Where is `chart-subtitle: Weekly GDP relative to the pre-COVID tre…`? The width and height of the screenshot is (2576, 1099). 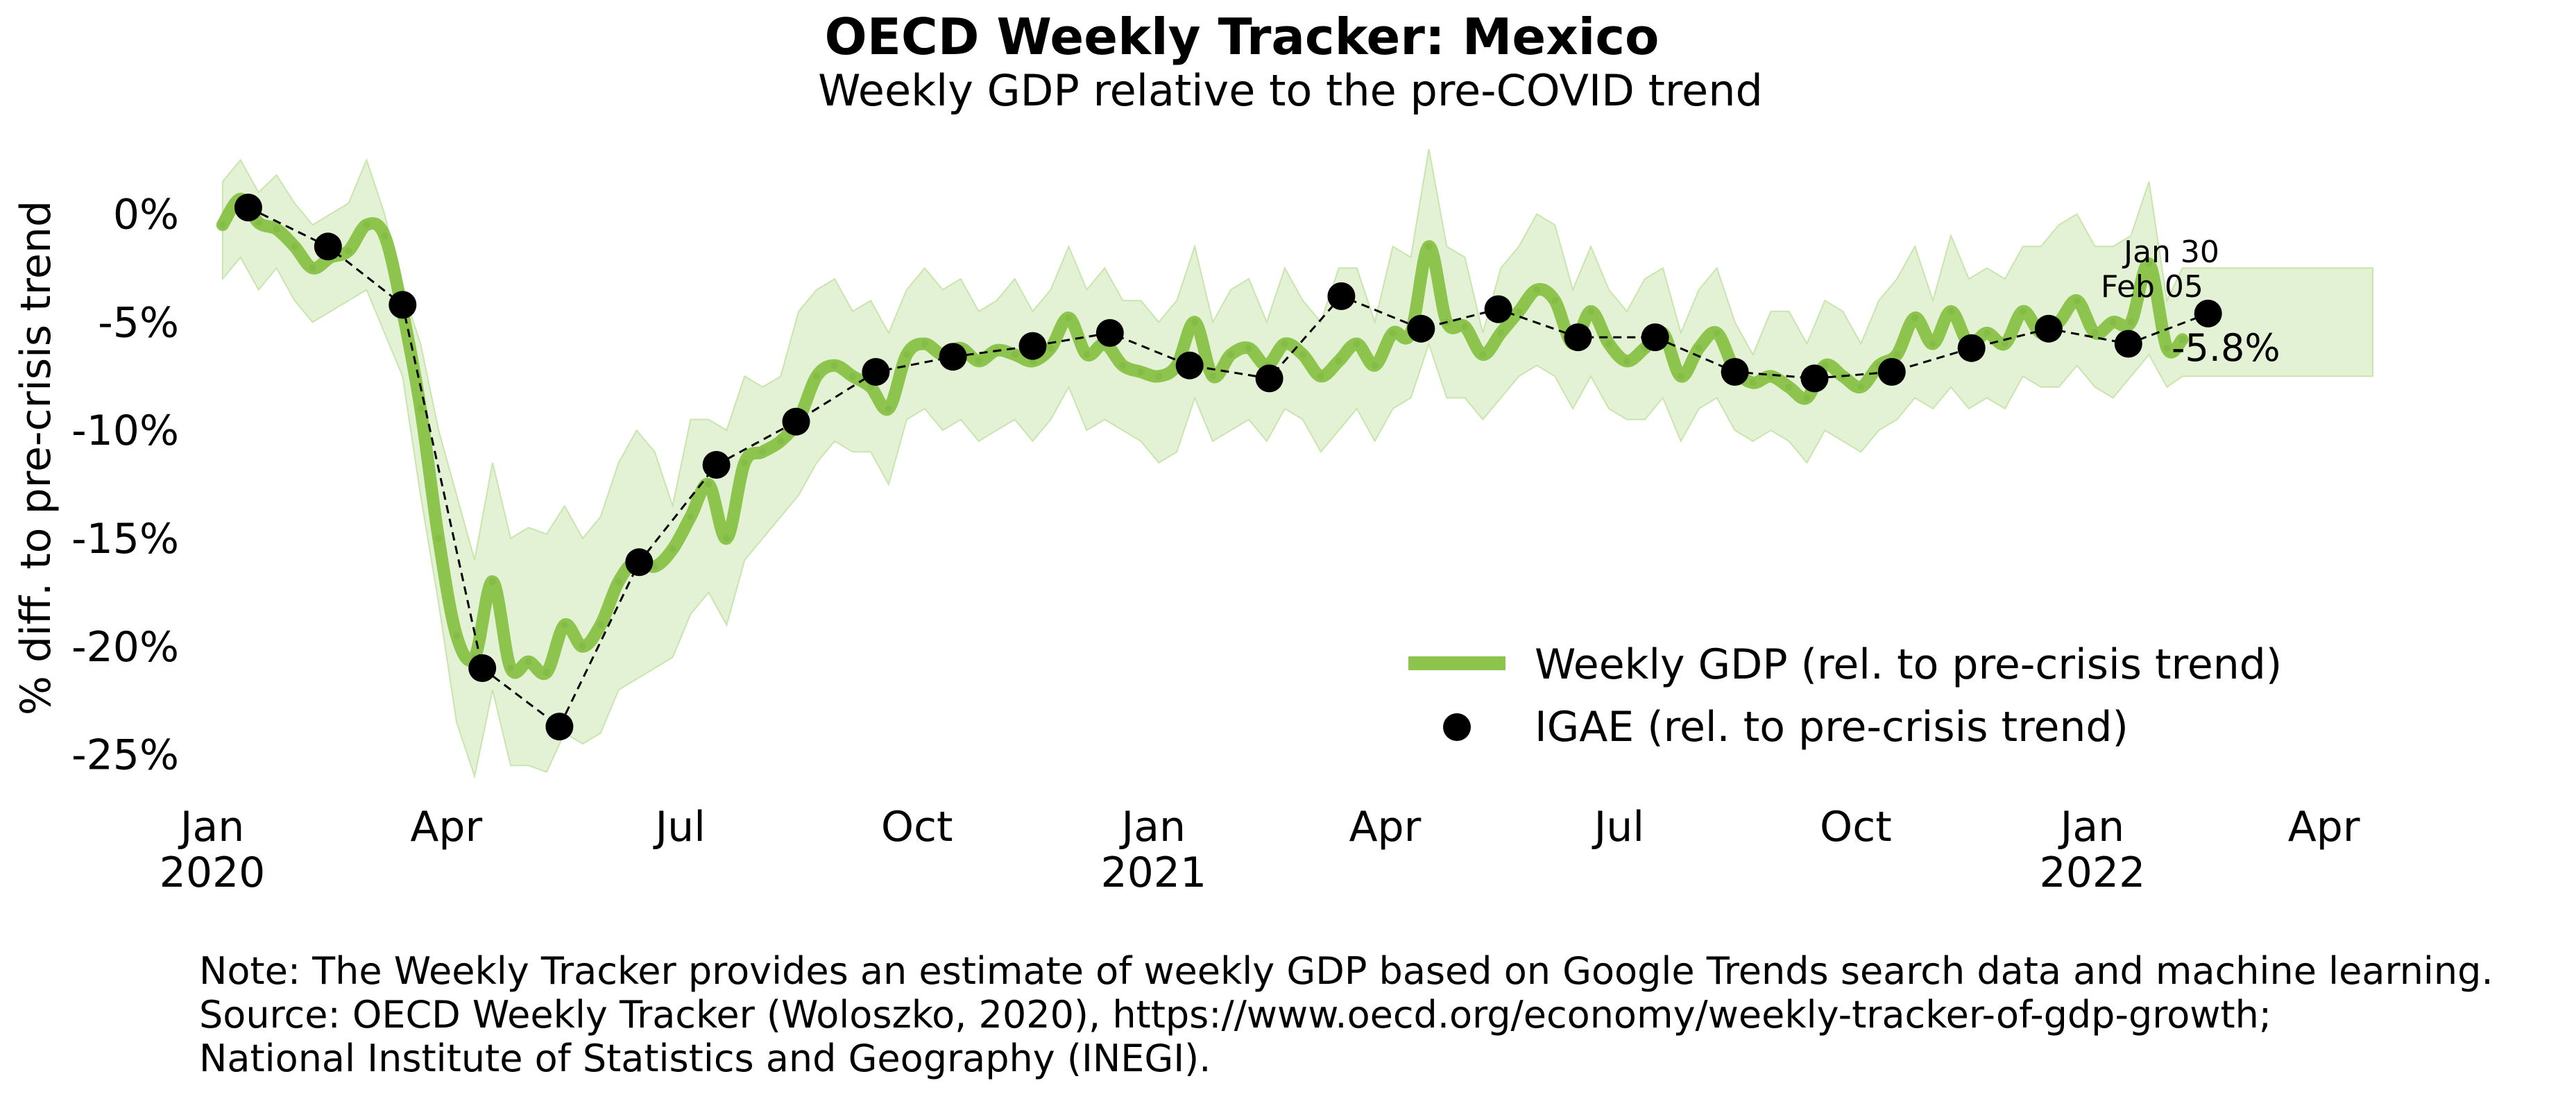 chart-subtitle: Weekly GDP relative to the pre-COVID tre… is located at coordinates (1290, 90).